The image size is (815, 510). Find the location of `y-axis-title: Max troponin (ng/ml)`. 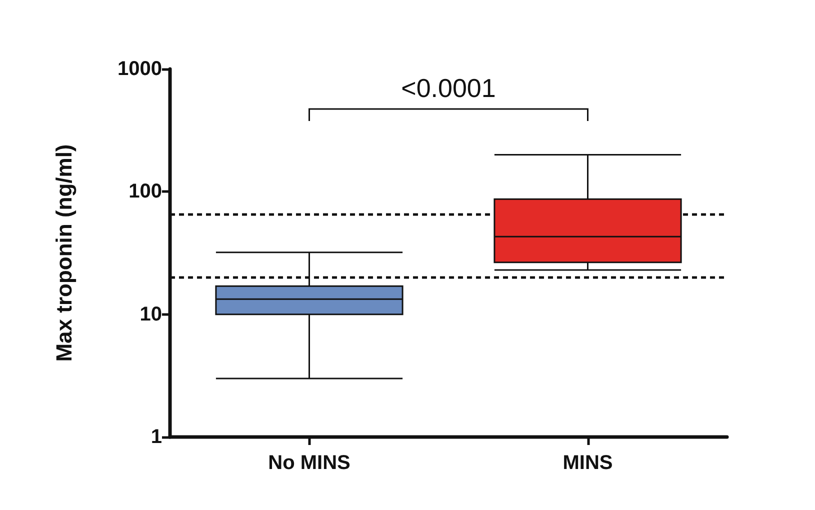

y-axis-title: Max troponin (ng/ml) is located at coordinates (64, 253).